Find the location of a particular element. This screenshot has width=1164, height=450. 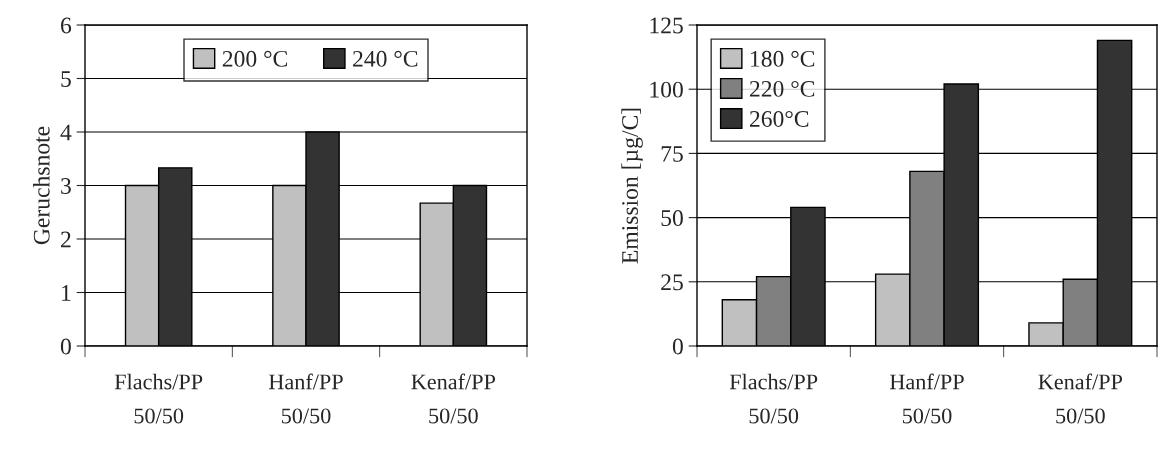

y-tick-label: 6 is located at coordinates (66, 25).